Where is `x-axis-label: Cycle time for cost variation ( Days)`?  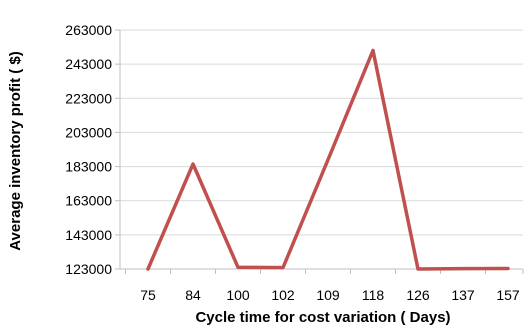
x-axis-label: Cycle time for cost variation ( Days) is located at coordinates (322, 317).